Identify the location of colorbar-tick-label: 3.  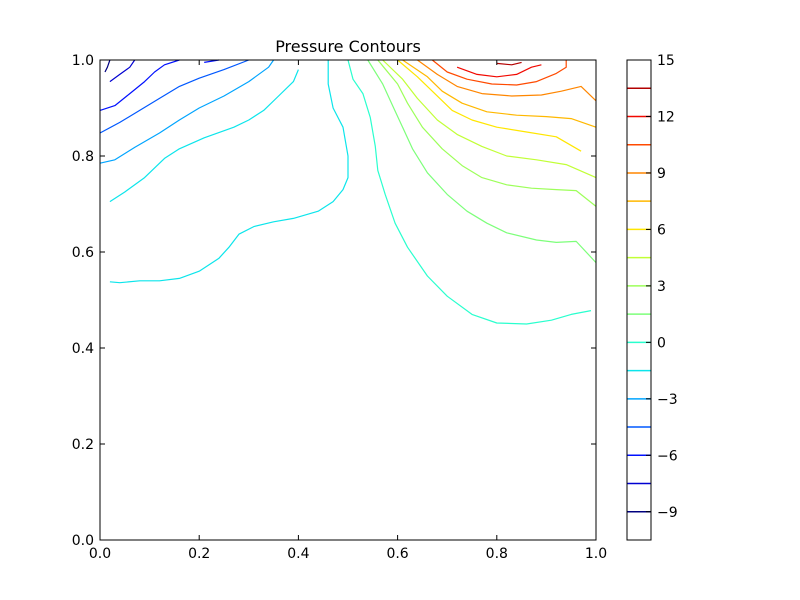
(661, 287).